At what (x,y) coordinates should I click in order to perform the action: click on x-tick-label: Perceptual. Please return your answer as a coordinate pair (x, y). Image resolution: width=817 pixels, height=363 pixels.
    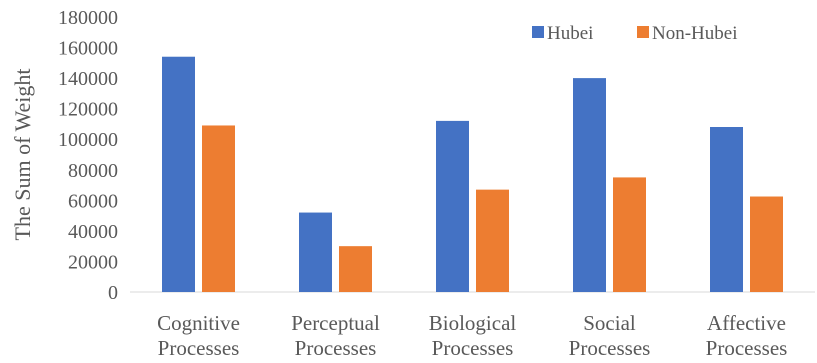
    Looking at the image, I should click on (335, 323).